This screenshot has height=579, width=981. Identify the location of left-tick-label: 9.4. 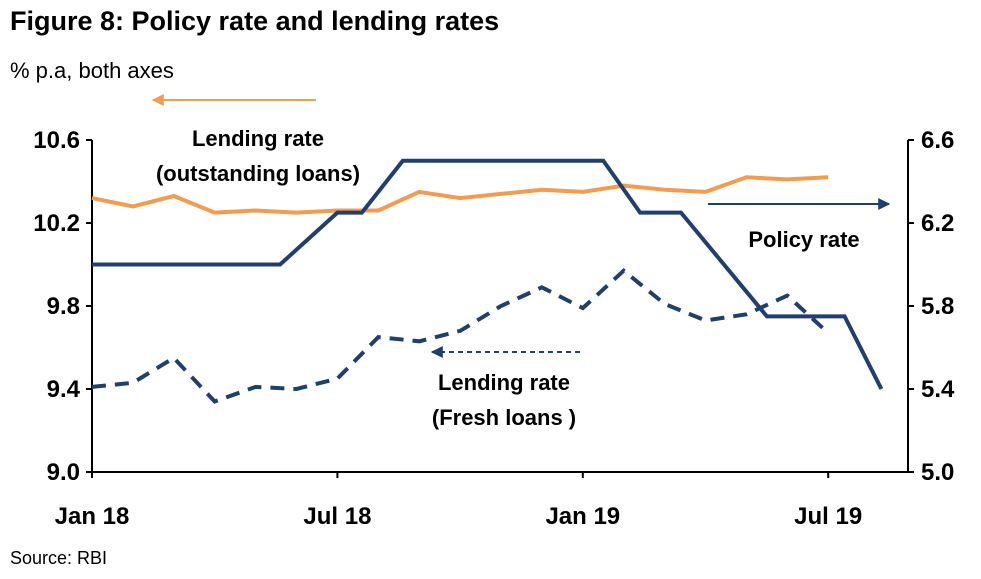
(64, 389).